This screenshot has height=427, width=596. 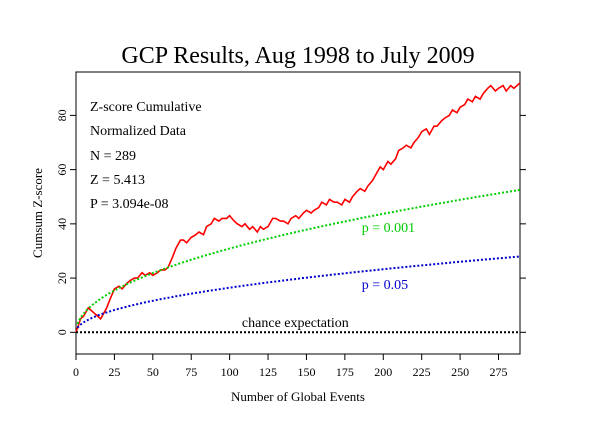 What do you see at coordinates (460, 372) in the screenshot?
I see `x-tick-label: 250` at bounding box center [460, 372].